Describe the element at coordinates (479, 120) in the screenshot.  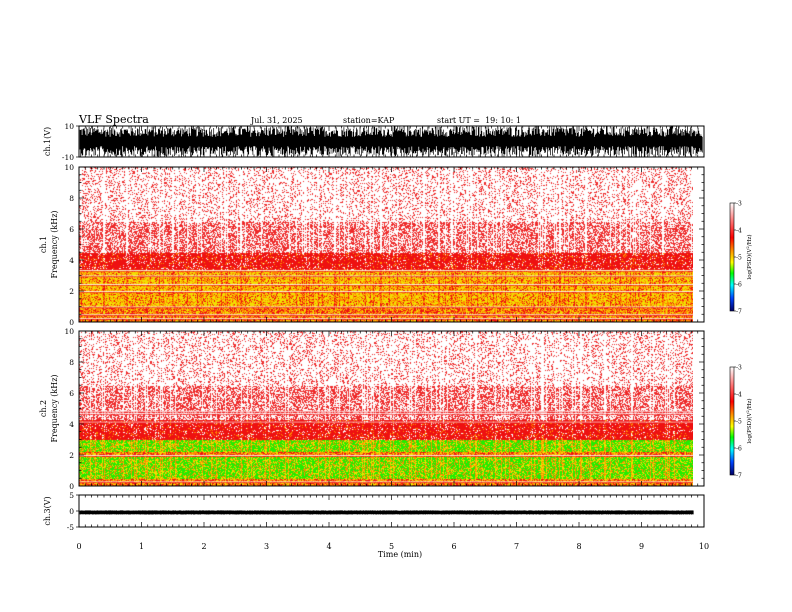
I see `header-start-time: start UT = 19: 10: 1` at that location.